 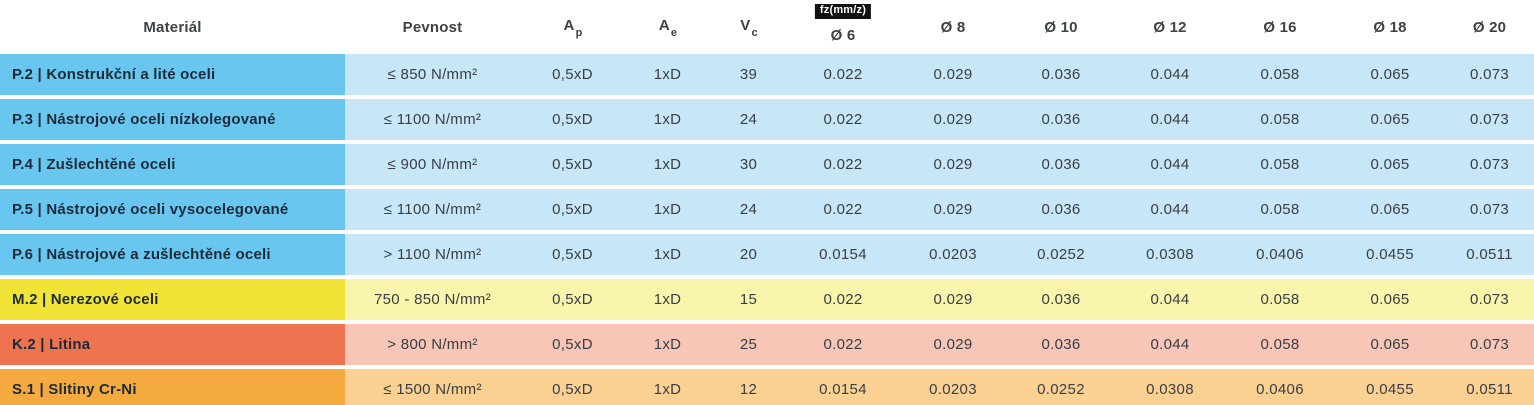 What do you see at coordinates (748, 256) in the screenshot?
I see `vc-cell: 20` at bounding box center [748, 256].